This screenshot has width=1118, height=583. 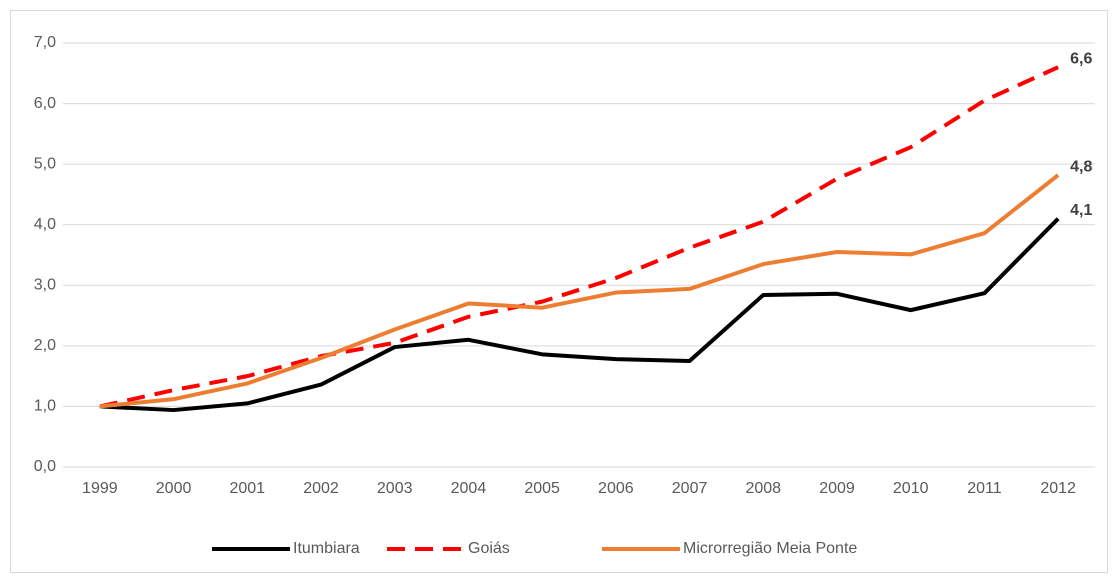 What do you see at coordinates (45, 285) in the screenshot?
I see `y-tick-label: 3,0` at bounding box center [45, 285].